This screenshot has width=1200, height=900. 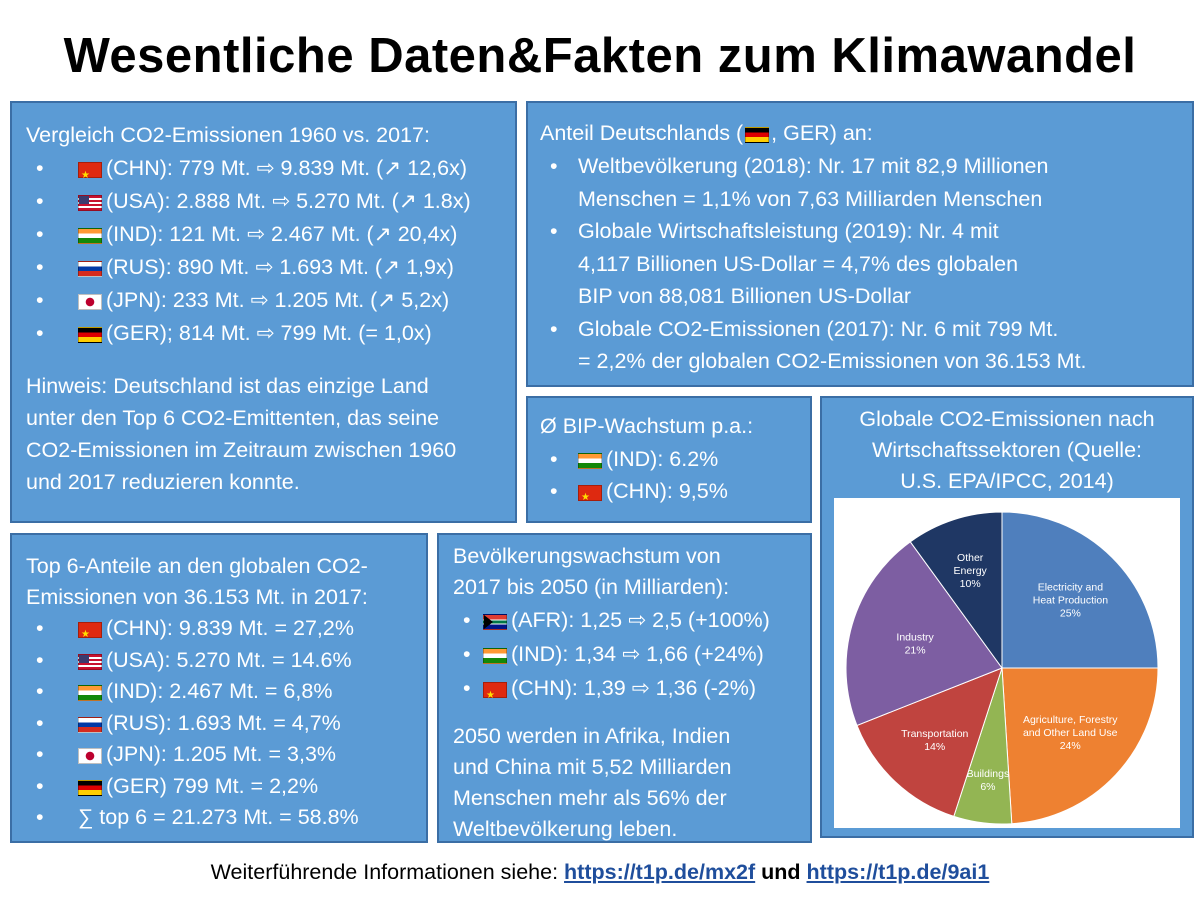 I want to click on list-item: (CHN): 9,5%, so click(x=675, y=494).